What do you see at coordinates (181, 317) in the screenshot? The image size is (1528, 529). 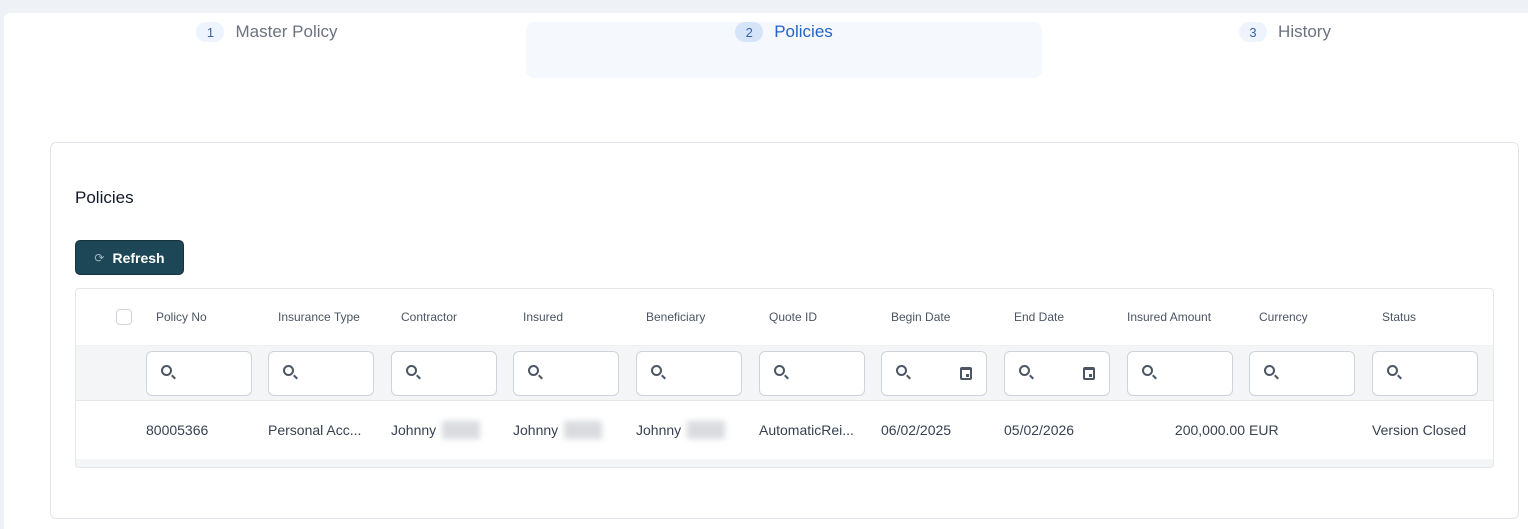 I see `column-header-policy-no: Policy No` at bounding box center [181, 317].